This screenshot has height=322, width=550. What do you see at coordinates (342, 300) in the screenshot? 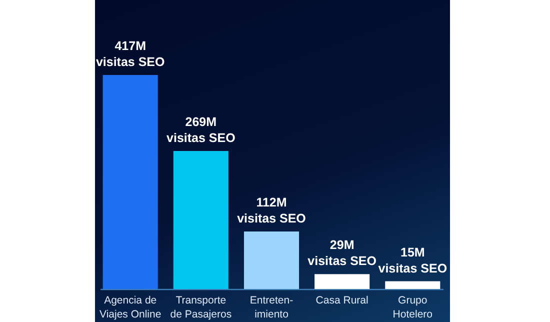
I see `x-tick-label: Casa Rural` at bounding box center [342, 300].